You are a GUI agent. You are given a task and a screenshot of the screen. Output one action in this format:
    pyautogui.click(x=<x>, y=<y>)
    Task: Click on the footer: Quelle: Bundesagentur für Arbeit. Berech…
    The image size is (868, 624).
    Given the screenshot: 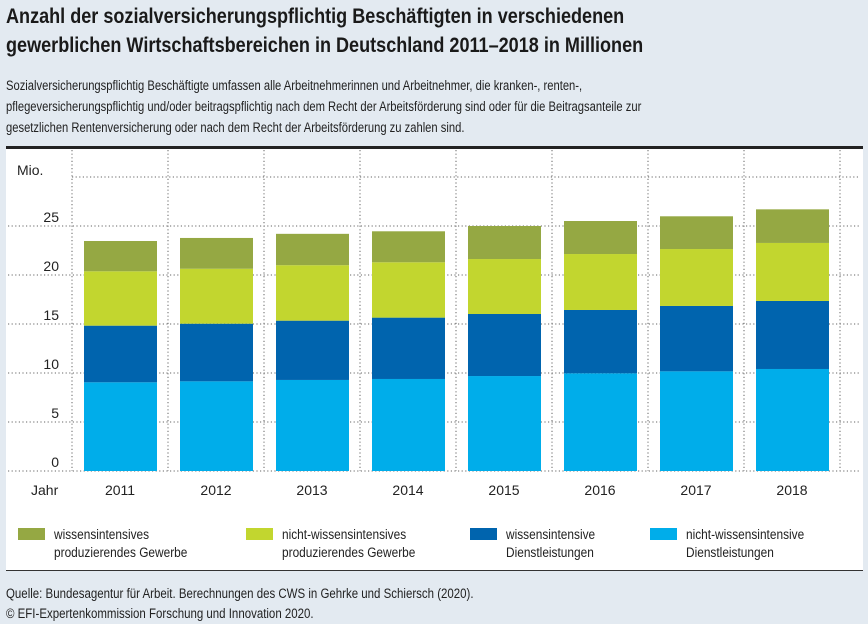 What is the action you would take?
    pyautogui.click(x=240, y=604)
    